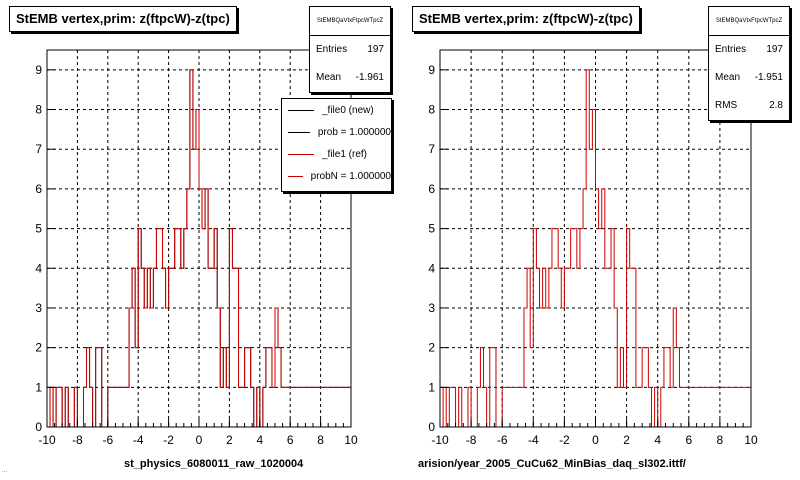 The width and height of the screenshot is (800, 480). I want to click on left-title: StEMB vertex,prim: z(ftpcW)-z(tpc), so click(123, 19).